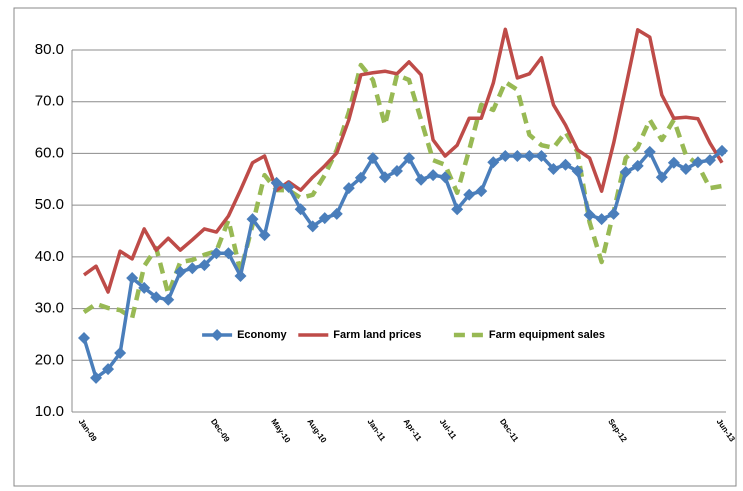 The width and height of the screenshot is (743, 491). What do you see at coordinates (49, 49) in the screenshot?
I see `y-tick-label: 80.0` at bounding box center [49, 49].